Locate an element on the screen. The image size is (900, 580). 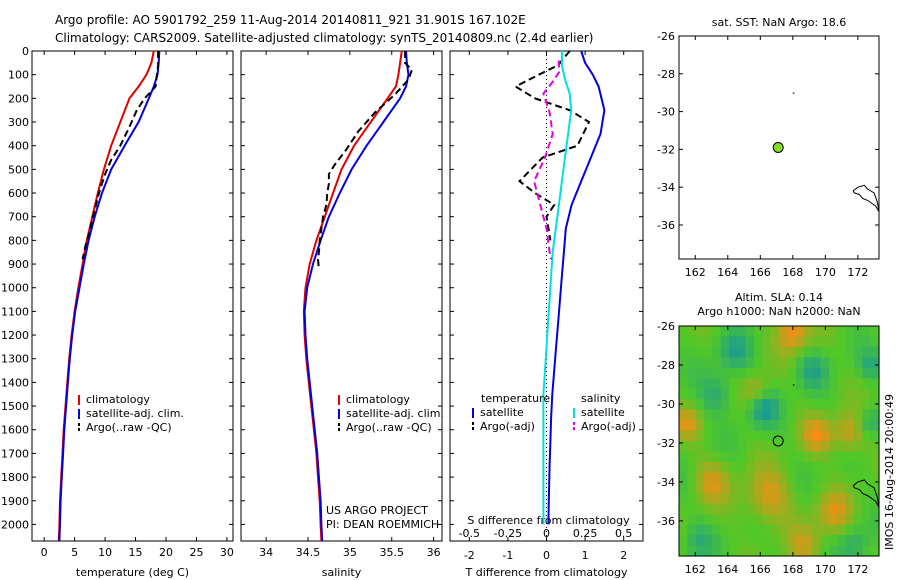
x-axis-label: salinity is located at coordinates (342, 572).